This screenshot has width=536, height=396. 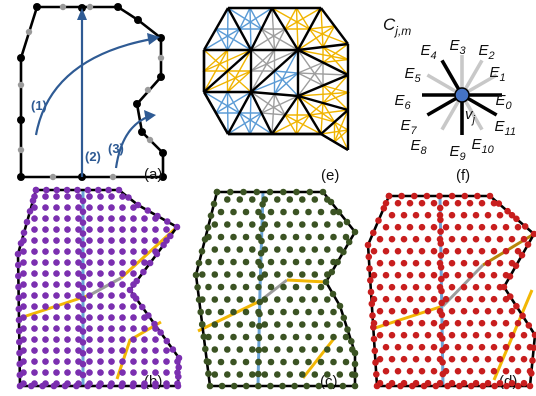 I want to click on panel-a: (1) (2) (3) (a), so click(x=92, y=93).